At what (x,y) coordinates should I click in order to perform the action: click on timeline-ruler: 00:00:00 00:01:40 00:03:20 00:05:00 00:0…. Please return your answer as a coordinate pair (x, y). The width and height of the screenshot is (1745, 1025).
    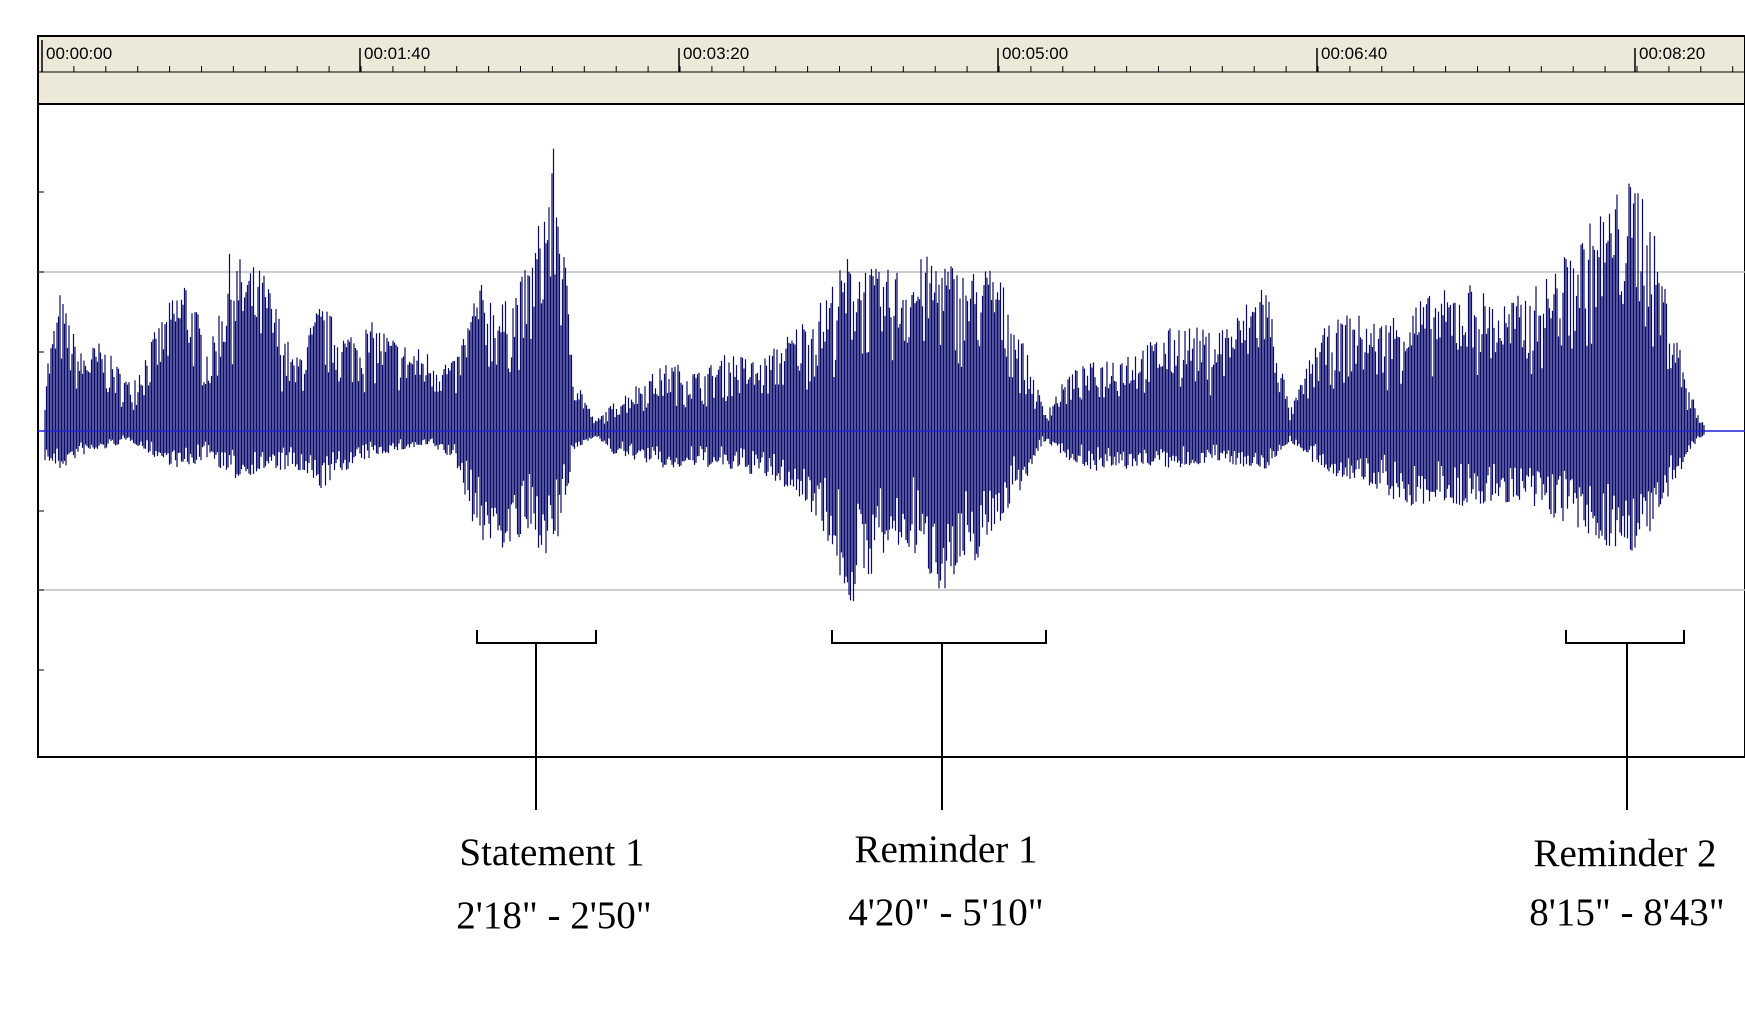
    Looking at the image, I should click on (891, 70).